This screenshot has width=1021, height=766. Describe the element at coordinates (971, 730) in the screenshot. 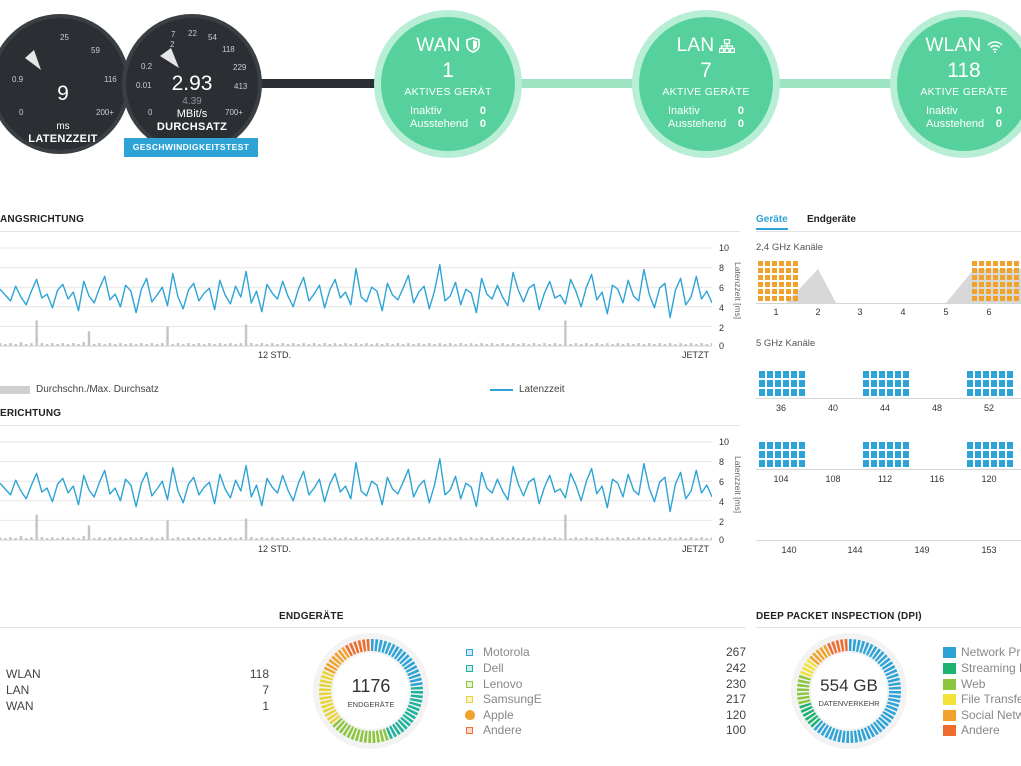

I see `dpi-category: Andere` at that location.